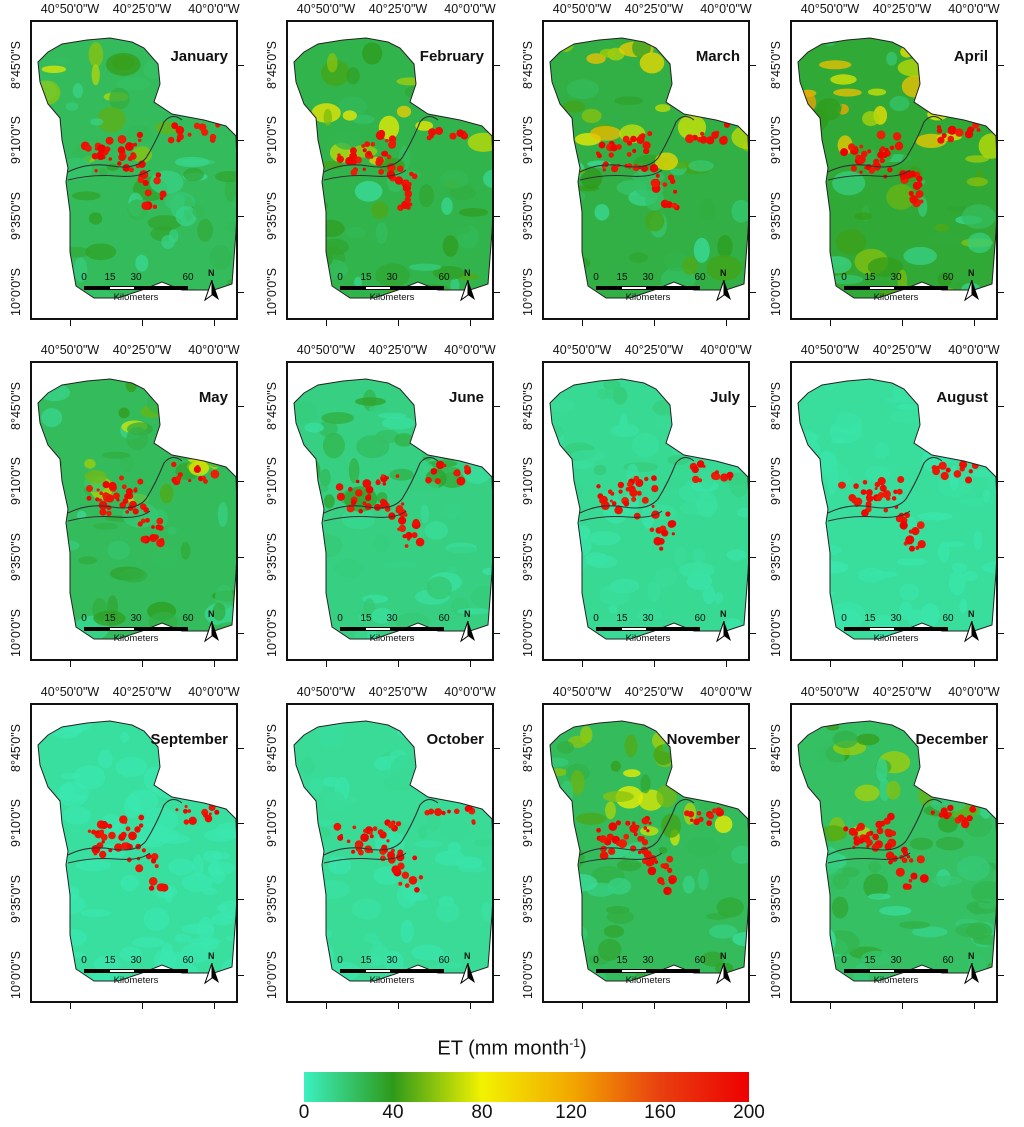  Describe the element at coordinates (326, 350) in the screenshot. I see `longitude-label: 40°50'0"W` at that location.